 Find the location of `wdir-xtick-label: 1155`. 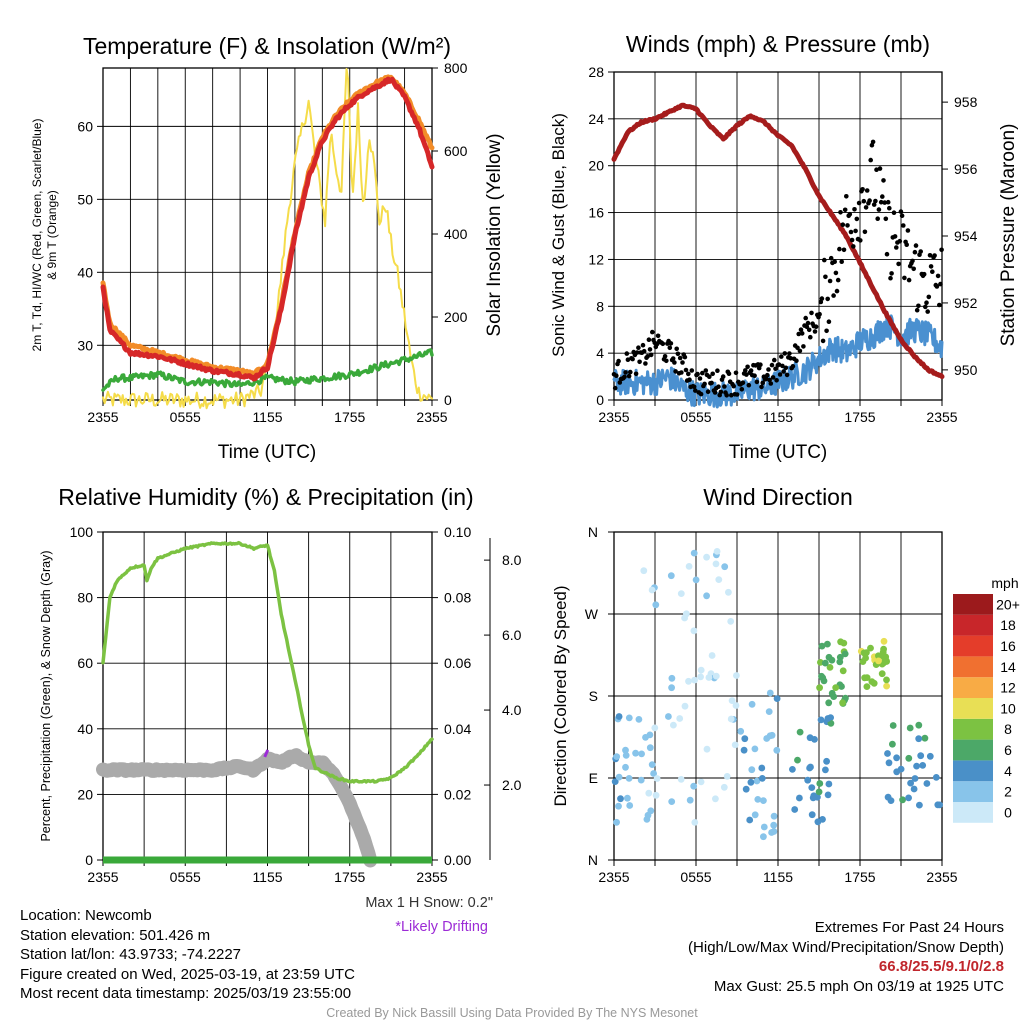

wdir-xtick-label: 1155 is located at coordinates (778, 877).